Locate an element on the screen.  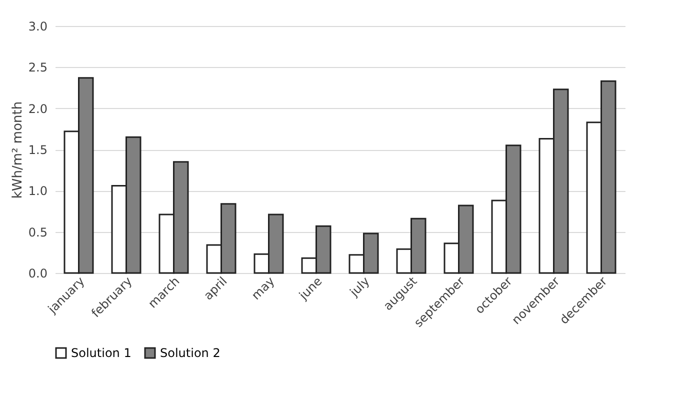
legend-label: Solution 1 is located at coordinates (101, 353).